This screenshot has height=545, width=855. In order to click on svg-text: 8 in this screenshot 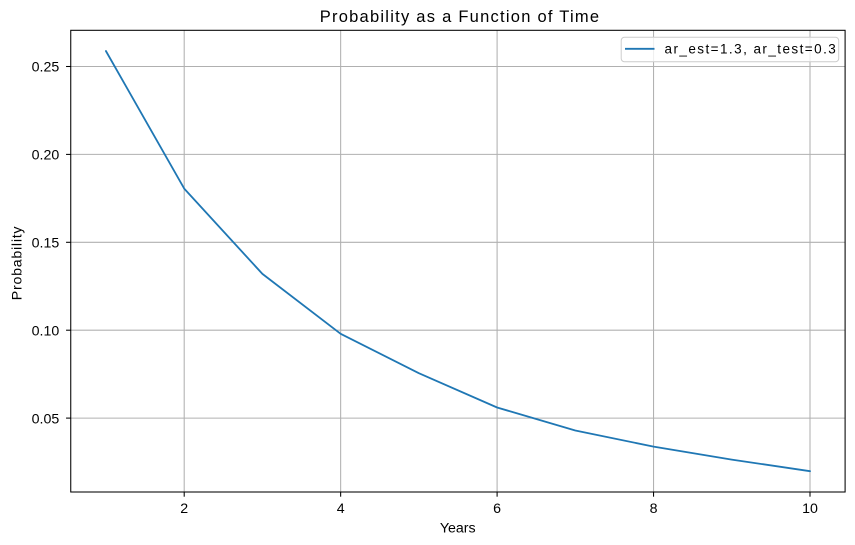, I will do `click(654, 509)`.